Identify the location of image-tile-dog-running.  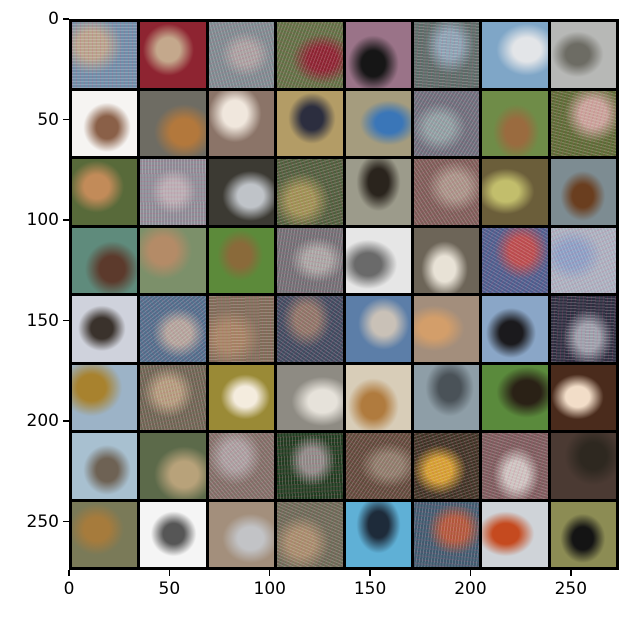
(173, 123).